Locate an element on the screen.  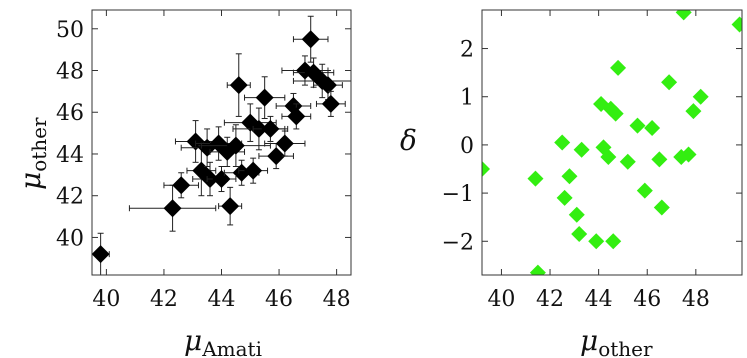
left-x-axis-label: μAmati is located at coordinates (223, 341).